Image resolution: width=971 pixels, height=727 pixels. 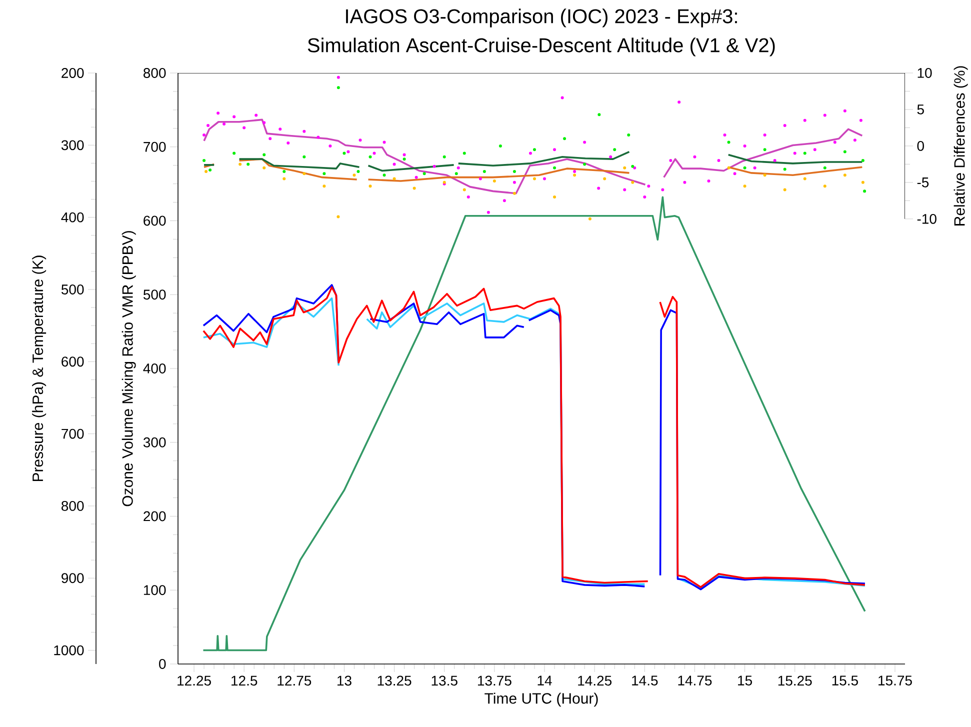 What do you see at coordinates (69, 650) in the screenshot?
I see `y3-tick-label: 1000` at bounding box center [69, 650].